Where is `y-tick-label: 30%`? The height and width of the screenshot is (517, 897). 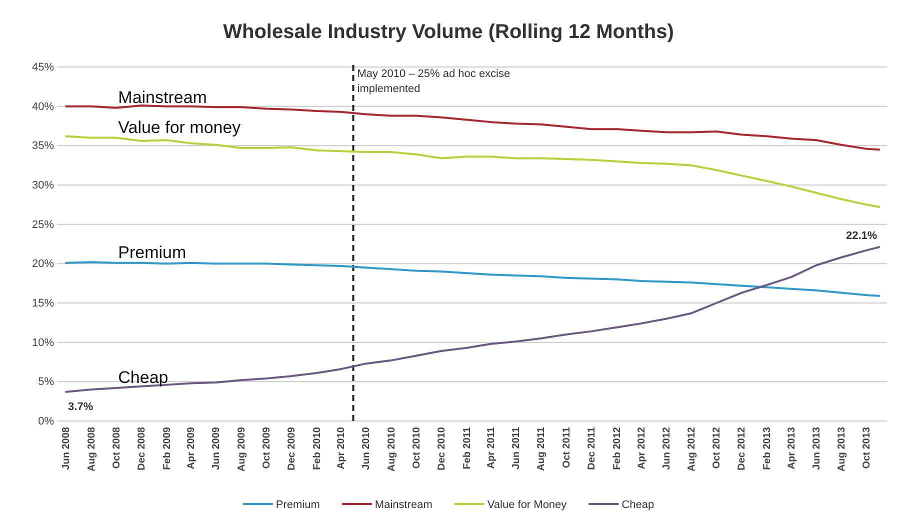
y-tick-label: 30% is located at coordinates (43, 186).